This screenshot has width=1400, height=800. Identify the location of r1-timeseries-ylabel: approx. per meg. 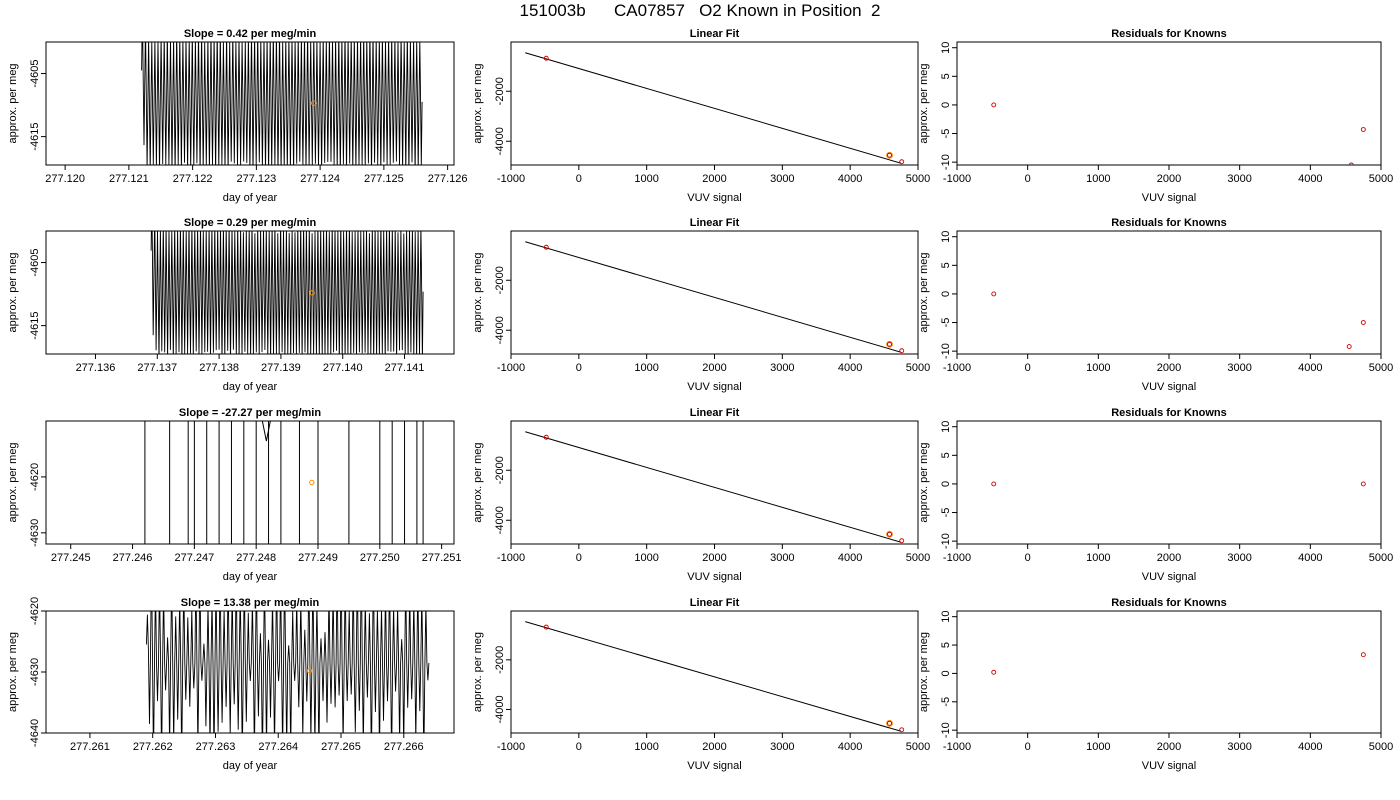
(13, 103).